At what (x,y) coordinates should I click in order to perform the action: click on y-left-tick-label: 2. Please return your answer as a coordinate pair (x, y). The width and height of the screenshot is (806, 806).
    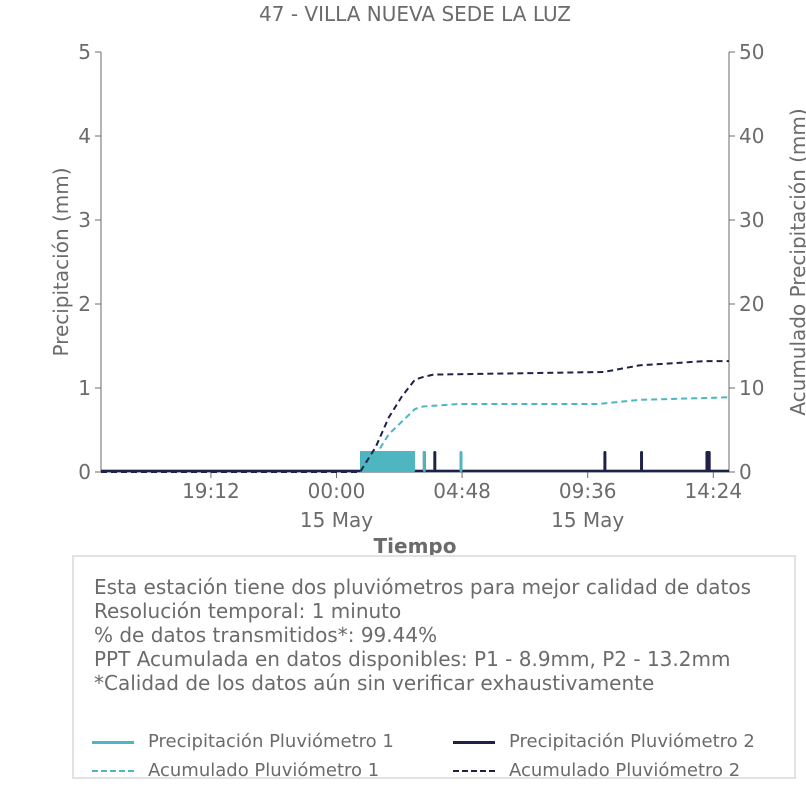
    Looking at the image, I should click on (84, 304).